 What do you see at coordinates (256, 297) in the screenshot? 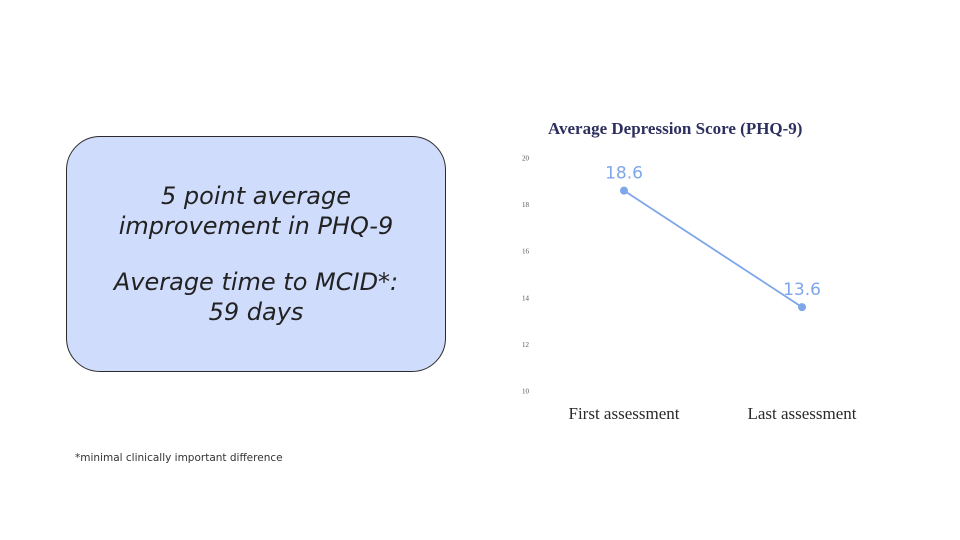
I see `callout-mcid-text: Average time to MCID*: 59 days` at bounding box center [256, 297].